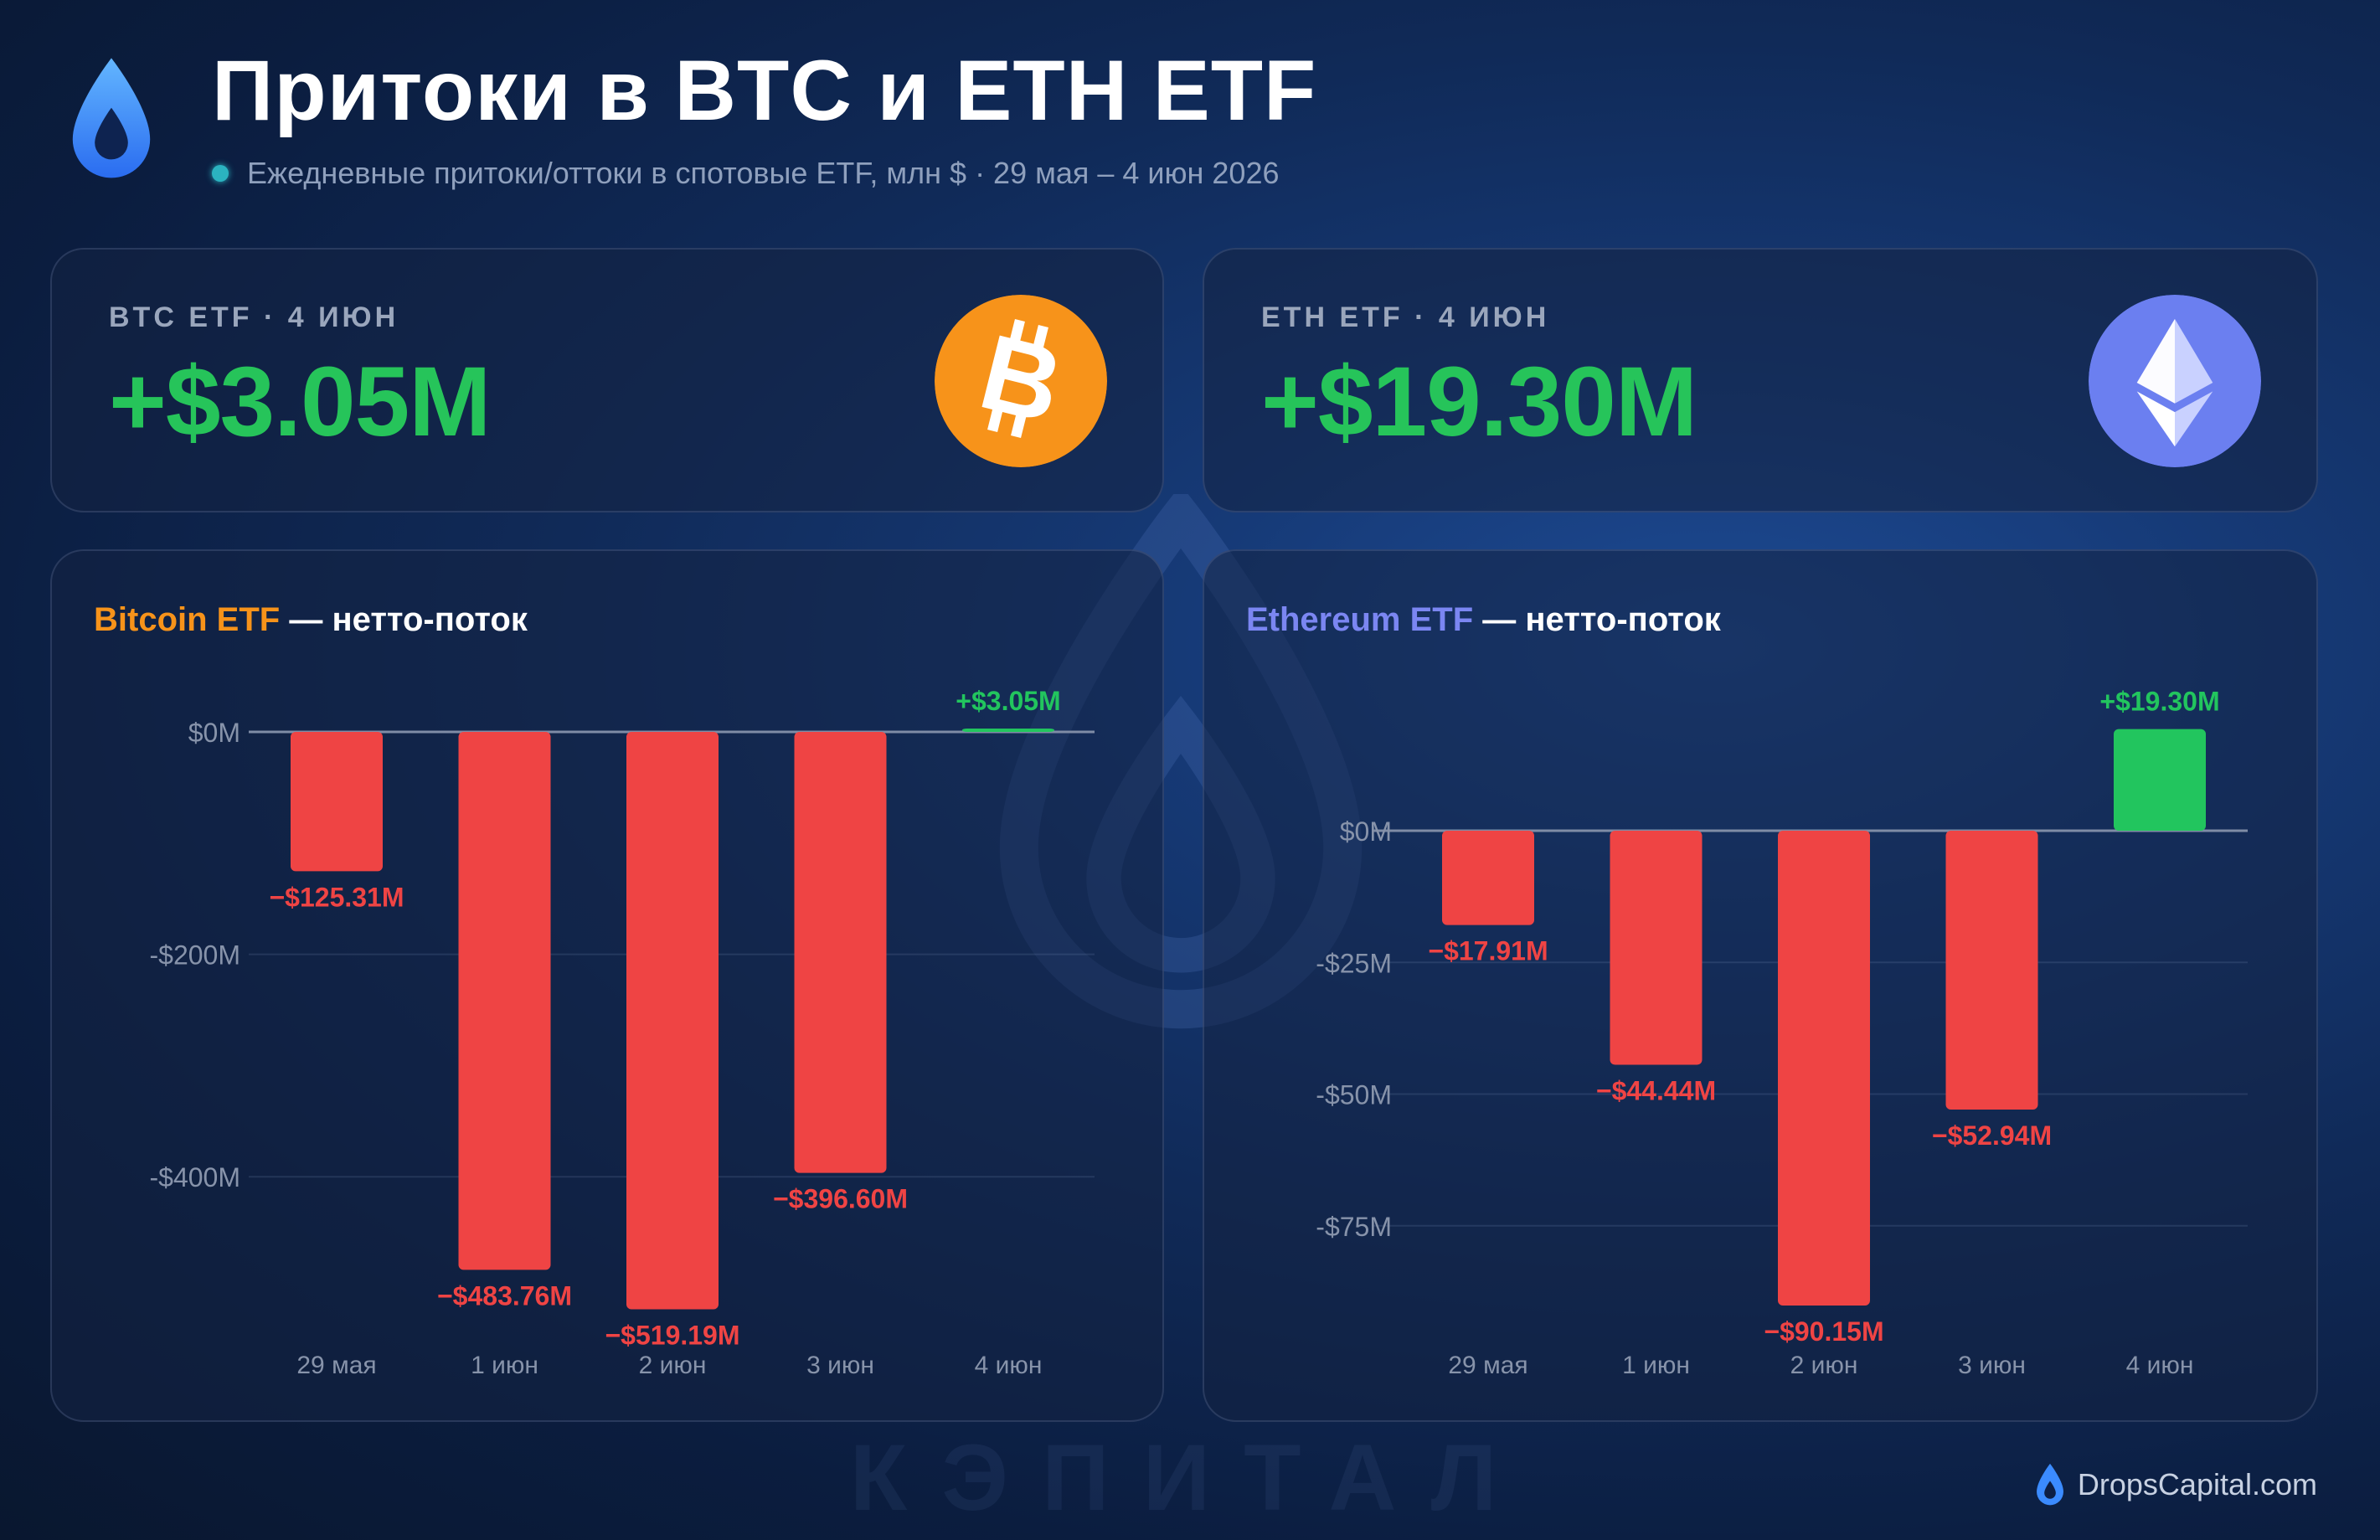 The width and height of the screenshot is (2380, 1540). What do you see at coordinates (1992, 1365) in the screenshot?
I see `eth-x-tick-label: 3 июн` at bounding box center [1992, 1365].